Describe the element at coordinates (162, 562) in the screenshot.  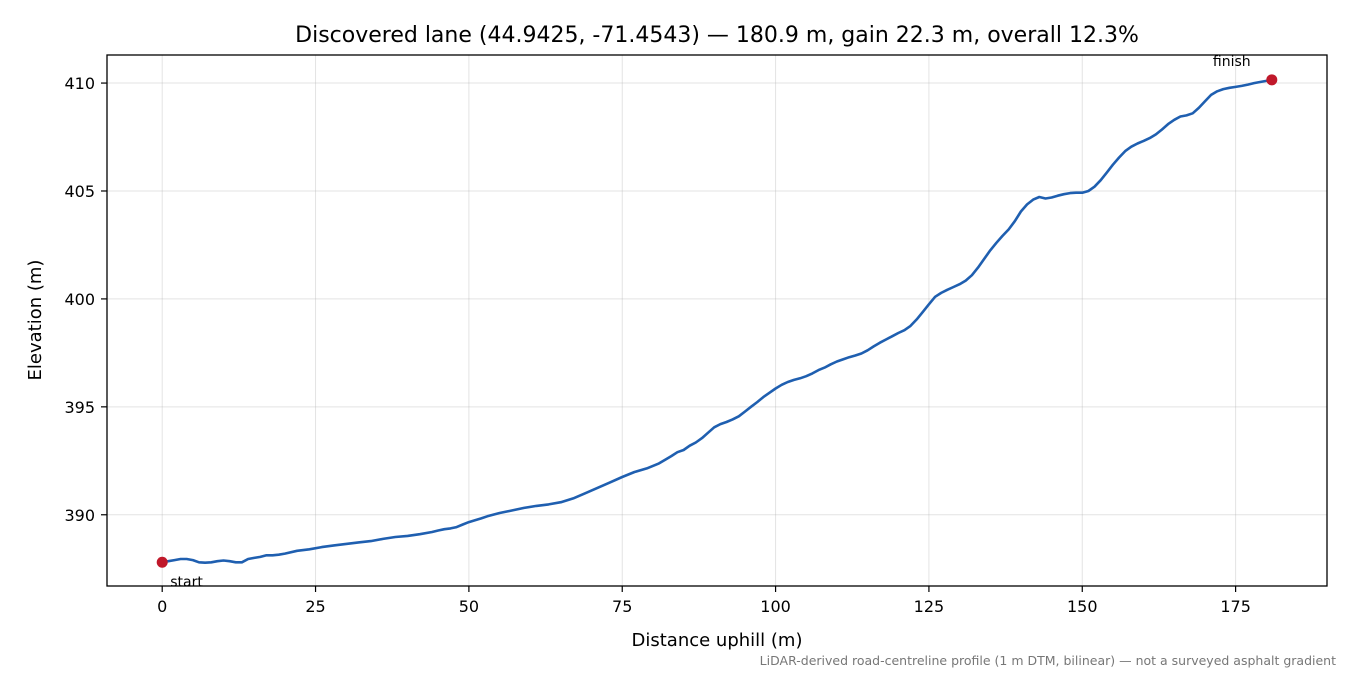
I see `start-marker` at that location.